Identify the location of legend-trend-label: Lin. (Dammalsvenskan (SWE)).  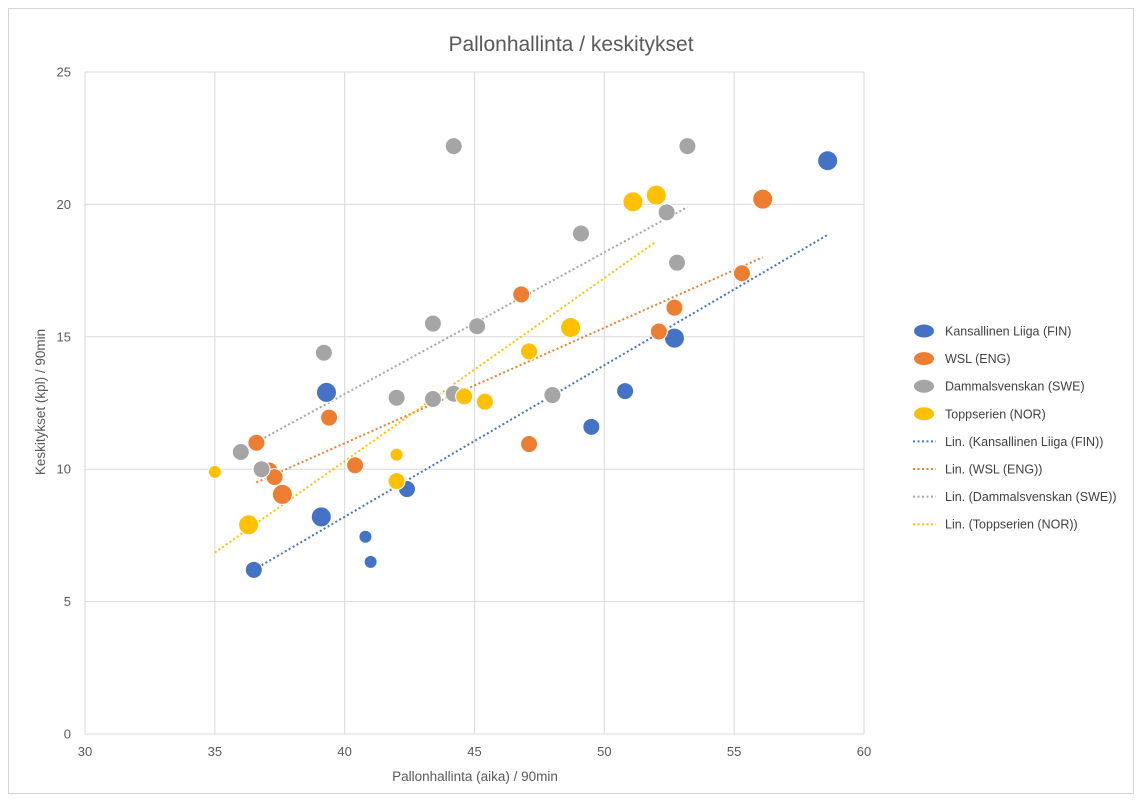
(1031, 497).